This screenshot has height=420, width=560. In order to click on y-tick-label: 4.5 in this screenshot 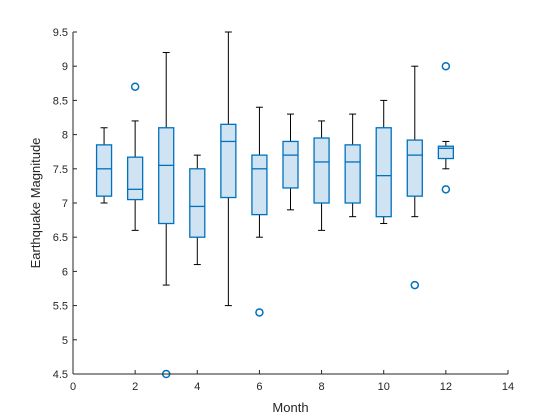, I will do `click(60, 375)`.